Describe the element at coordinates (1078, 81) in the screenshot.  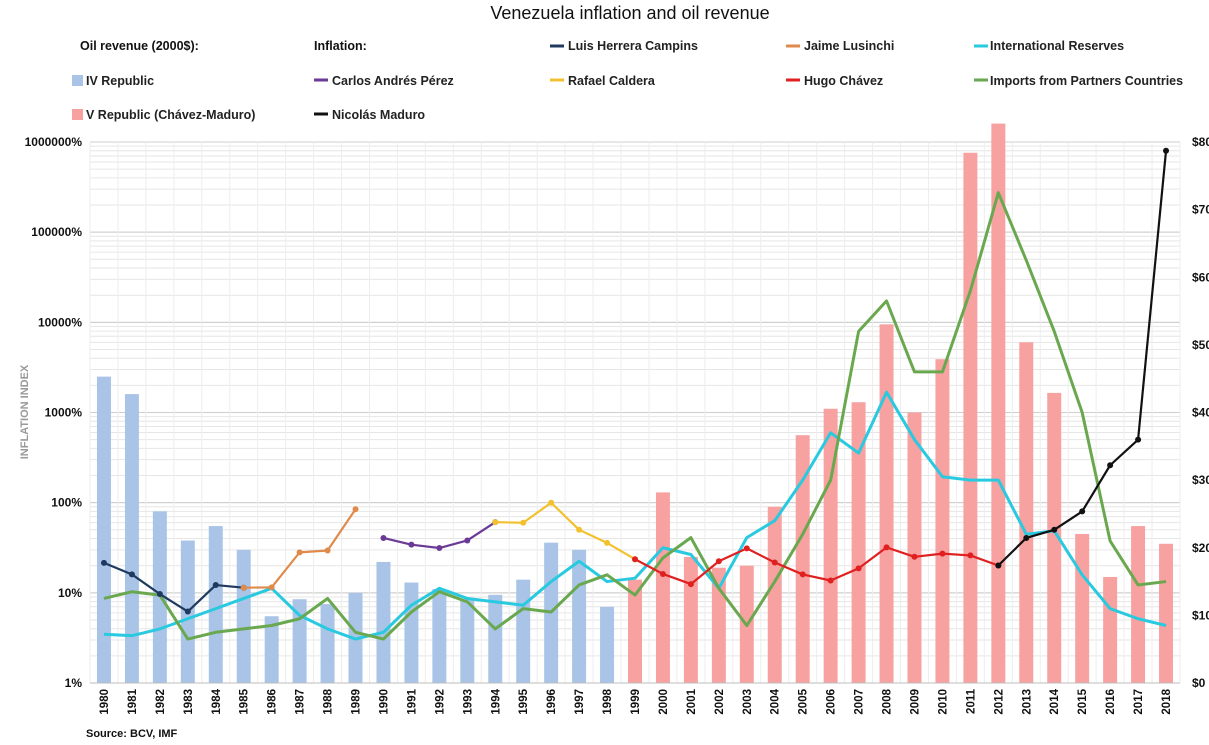
I see `legend-item-imports-partners: Imports from Partners Countries` at that location.